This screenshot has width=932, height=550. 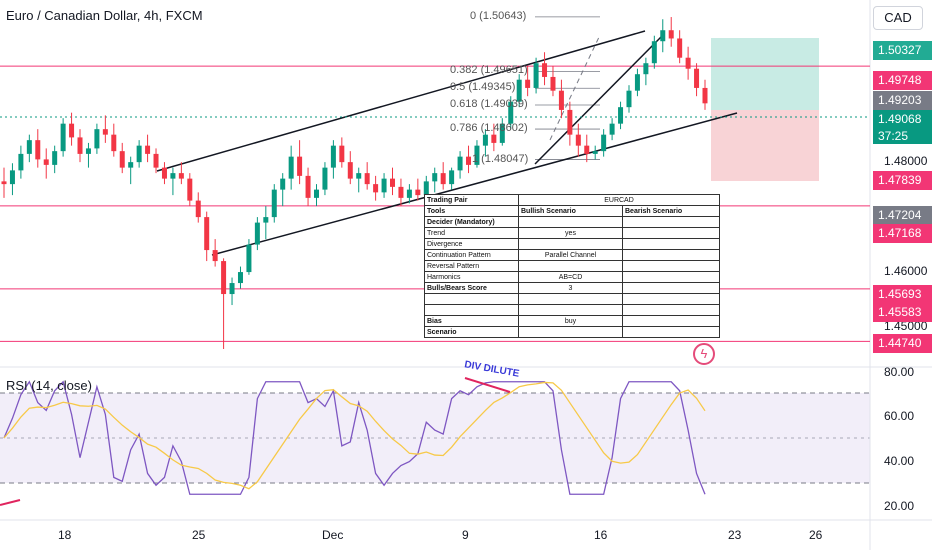 I want to click on time-tick: 25, so click(x=199, y=535).